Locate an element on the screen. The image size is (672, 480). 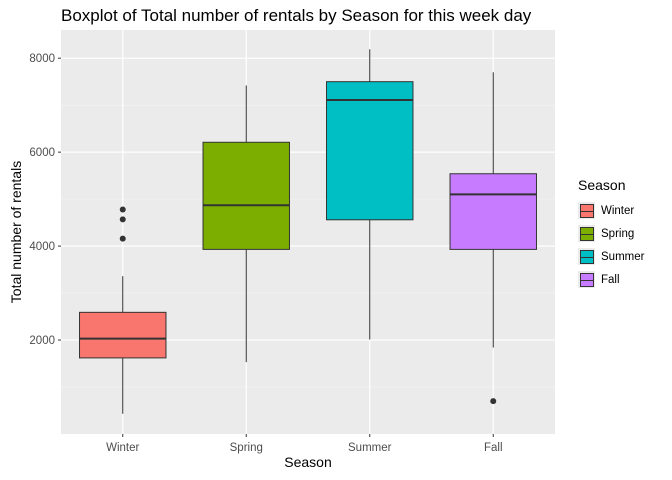
legend: Season Winter Spring Summer Fall is located at coordinates (611, 234).